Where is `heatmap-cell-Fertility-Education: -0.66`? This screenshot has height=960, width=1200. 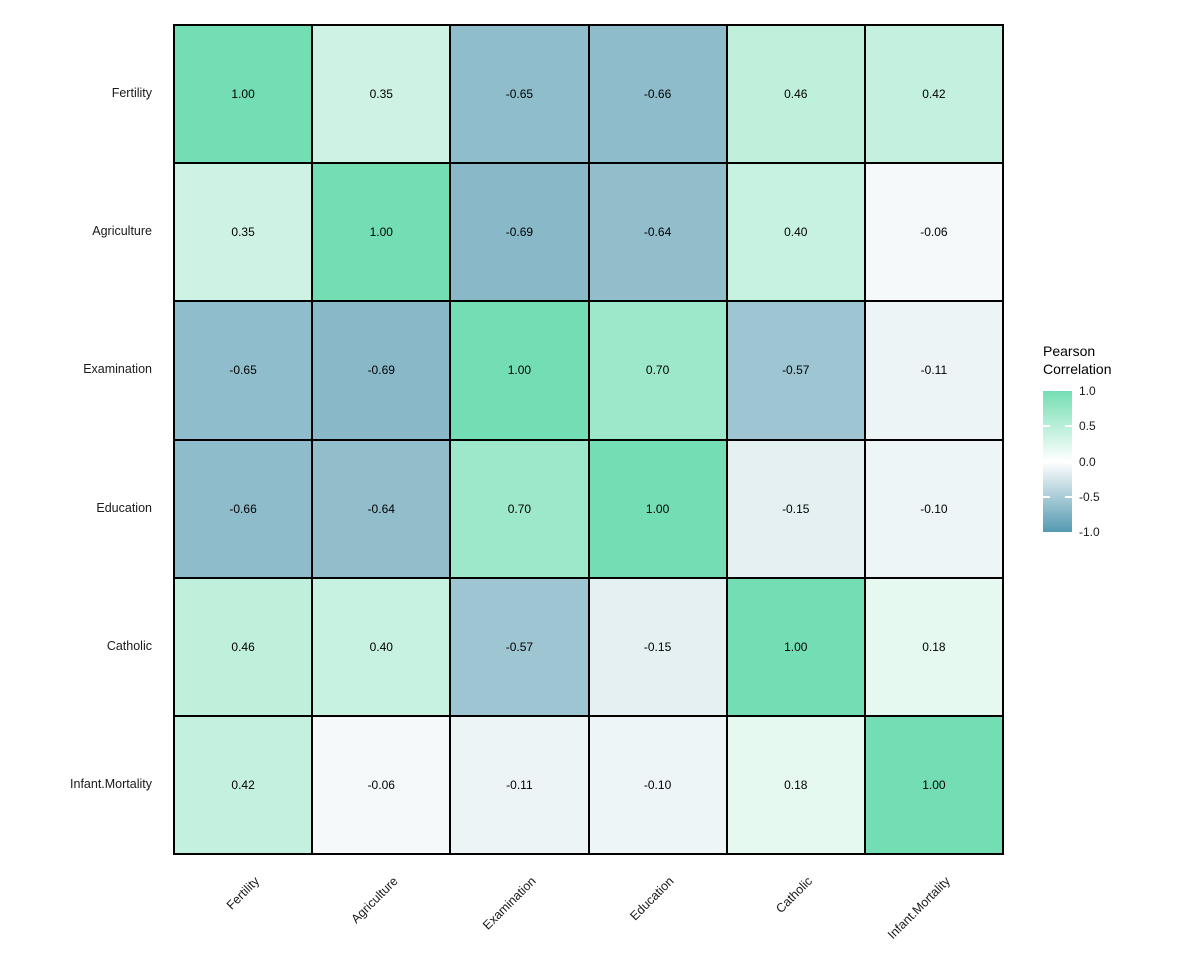
heatmap-cell-Fertility-Education: -0.66 is located at coordinates (657, 94).